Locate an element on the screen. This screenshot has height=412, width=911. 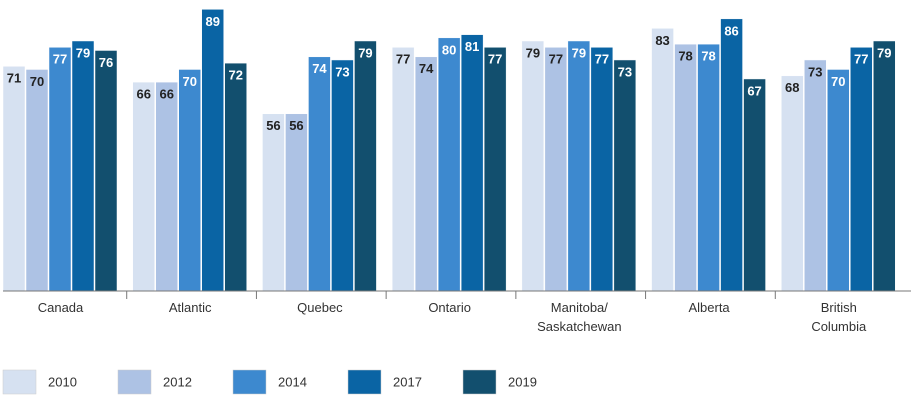
value-label: 80 is located at coordinates (449, 49).